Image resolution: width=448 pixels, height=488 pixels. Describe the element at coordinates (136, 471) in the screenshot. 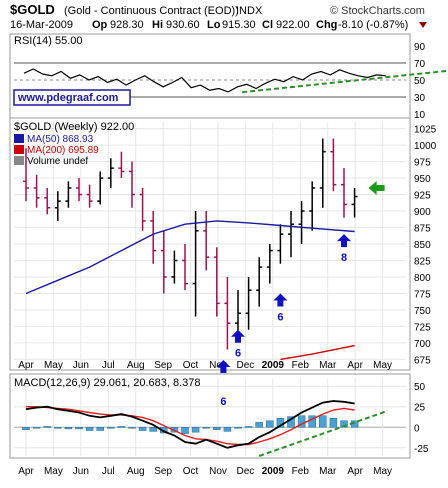

I see `macd-month-label: Aug` at that location.